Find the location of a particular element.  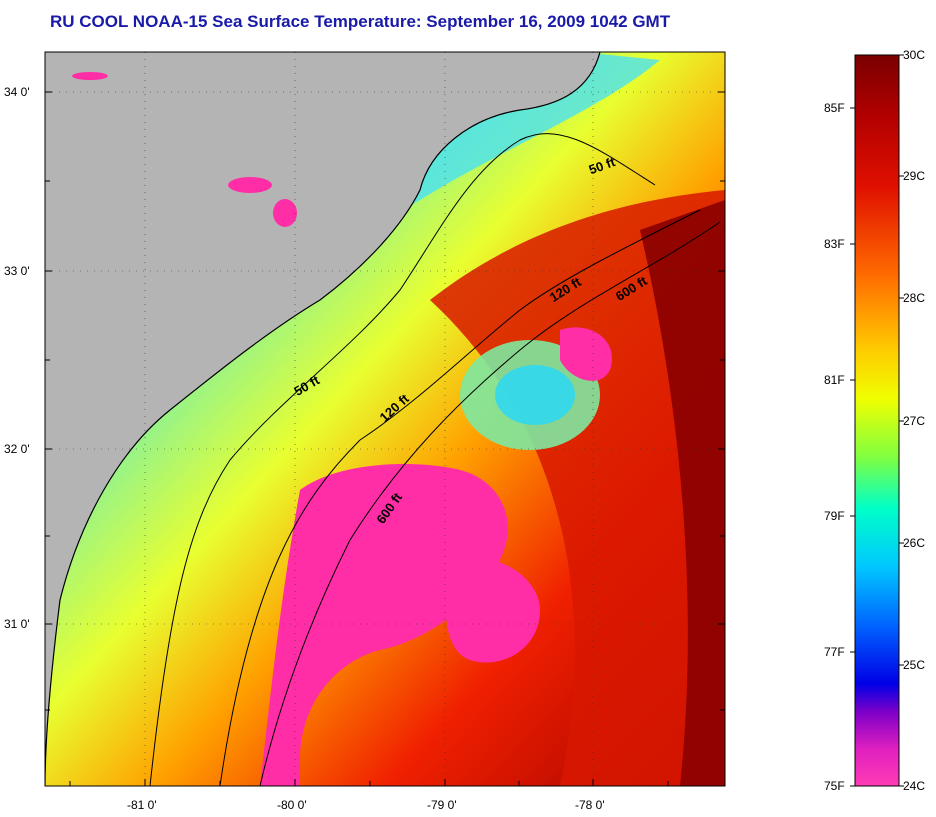

colorbar-label-30c: 30C is located at coordinates (914, 55).